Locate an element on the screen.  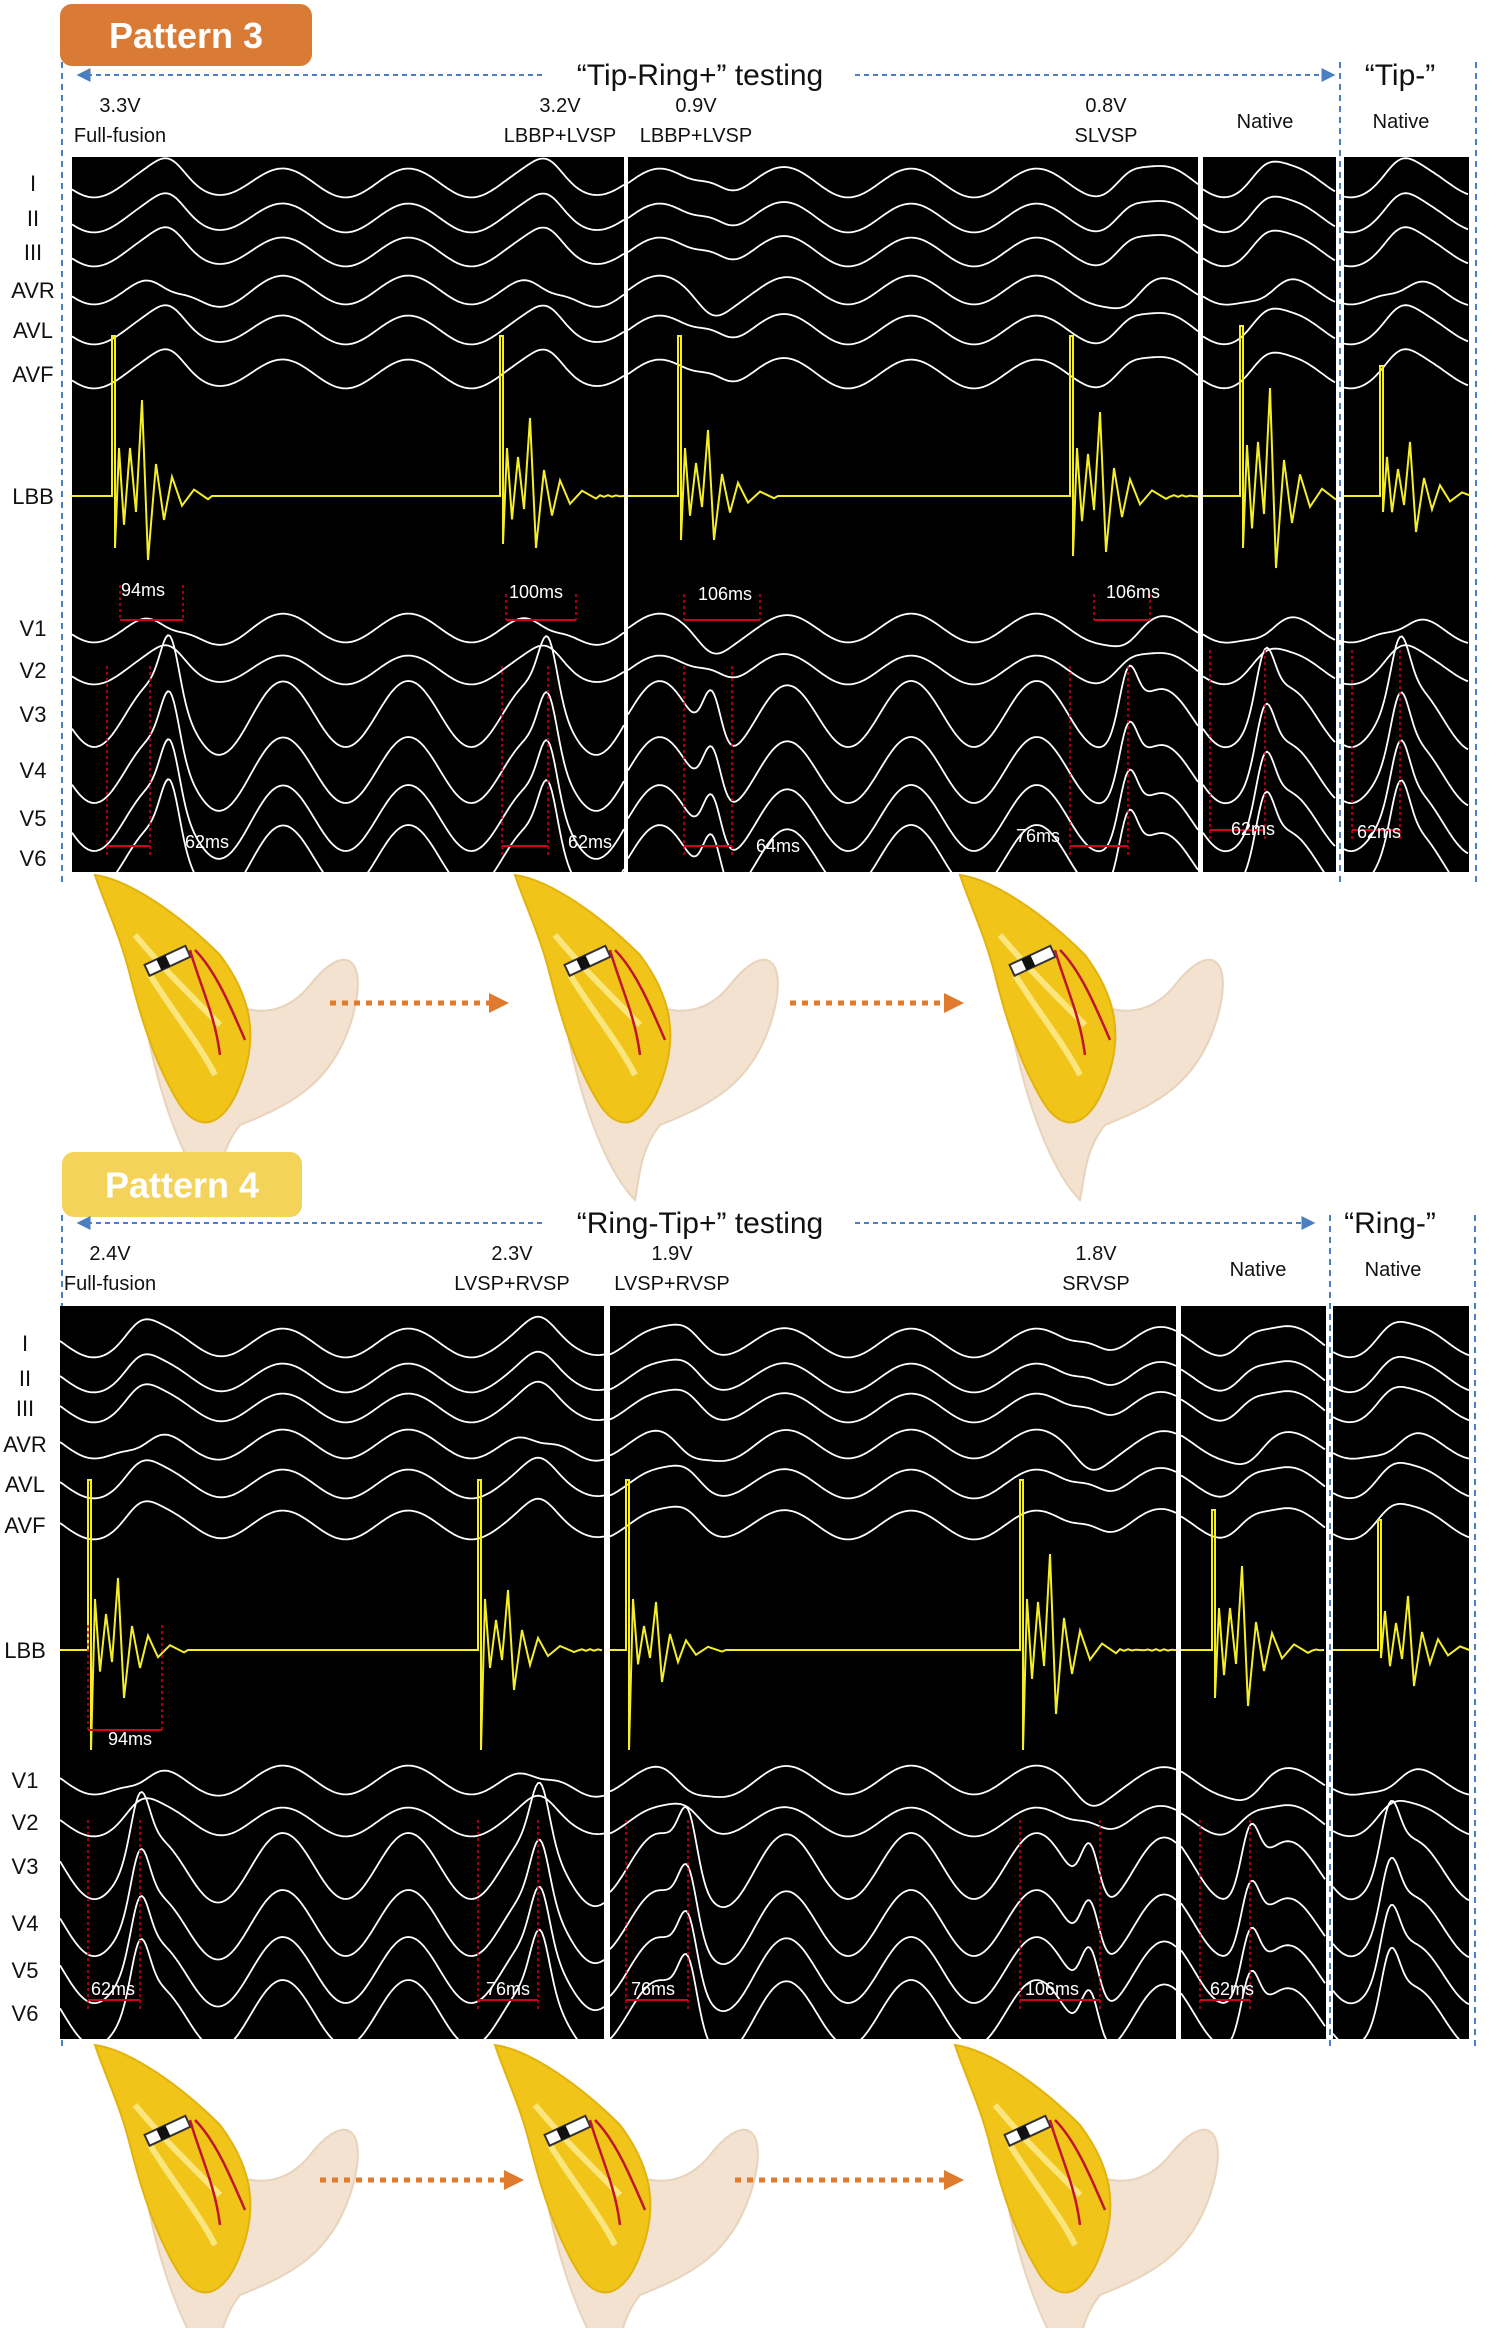
interval-label-upper: 94ms is located at coordinates (143, 590).